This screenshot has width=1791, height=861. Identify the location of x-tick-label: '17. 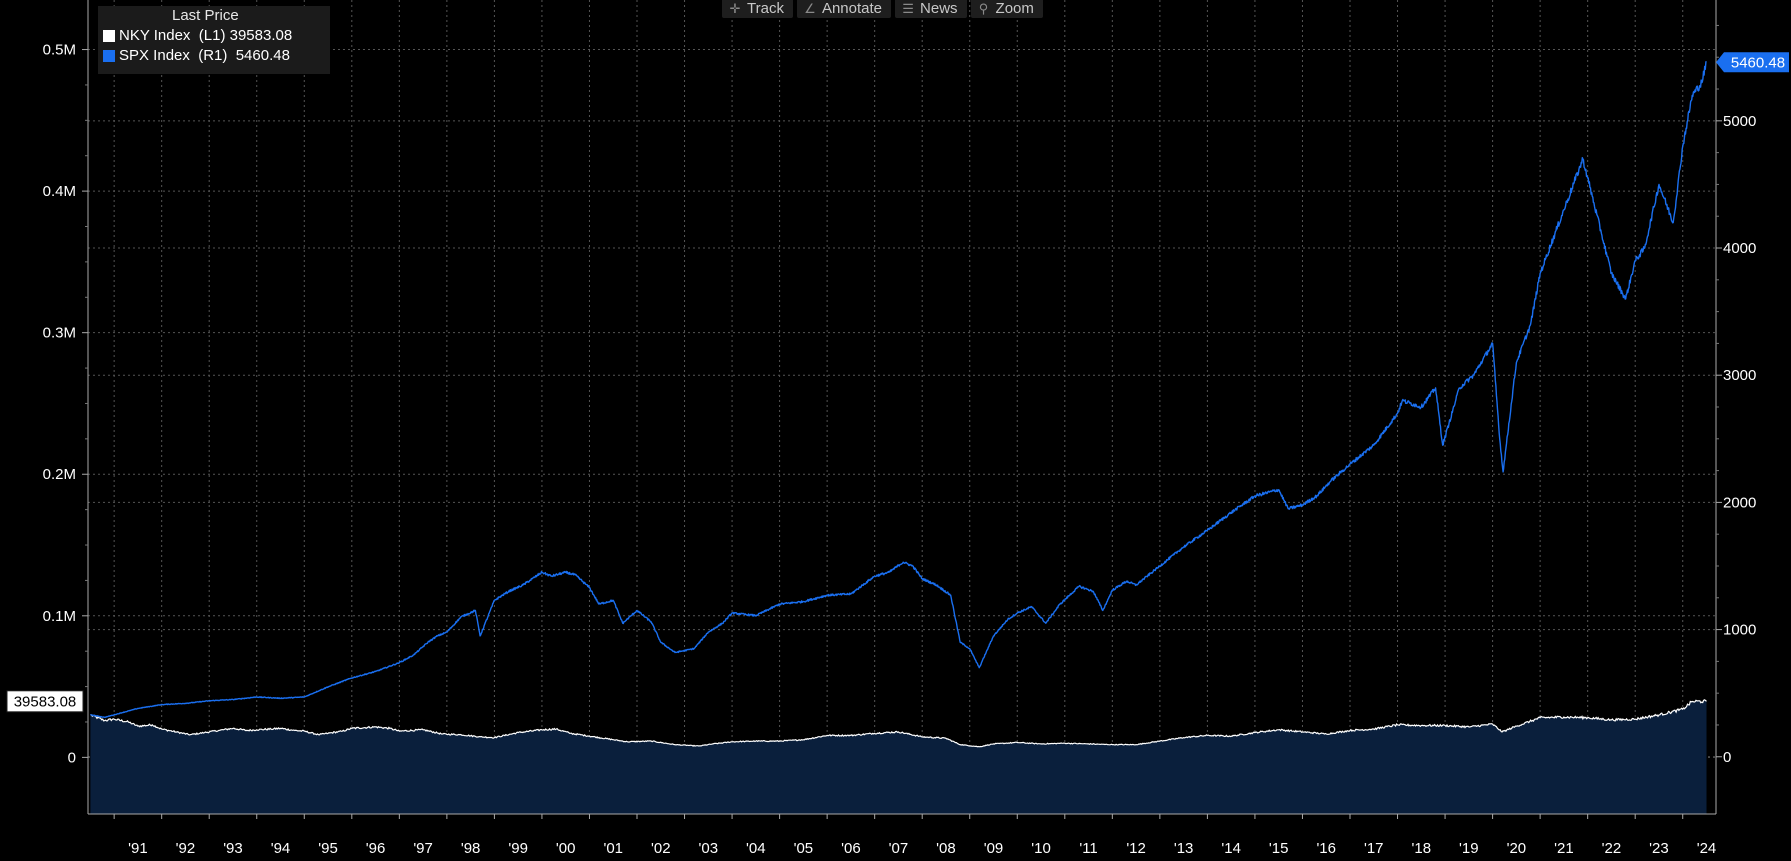
(1374, 848).